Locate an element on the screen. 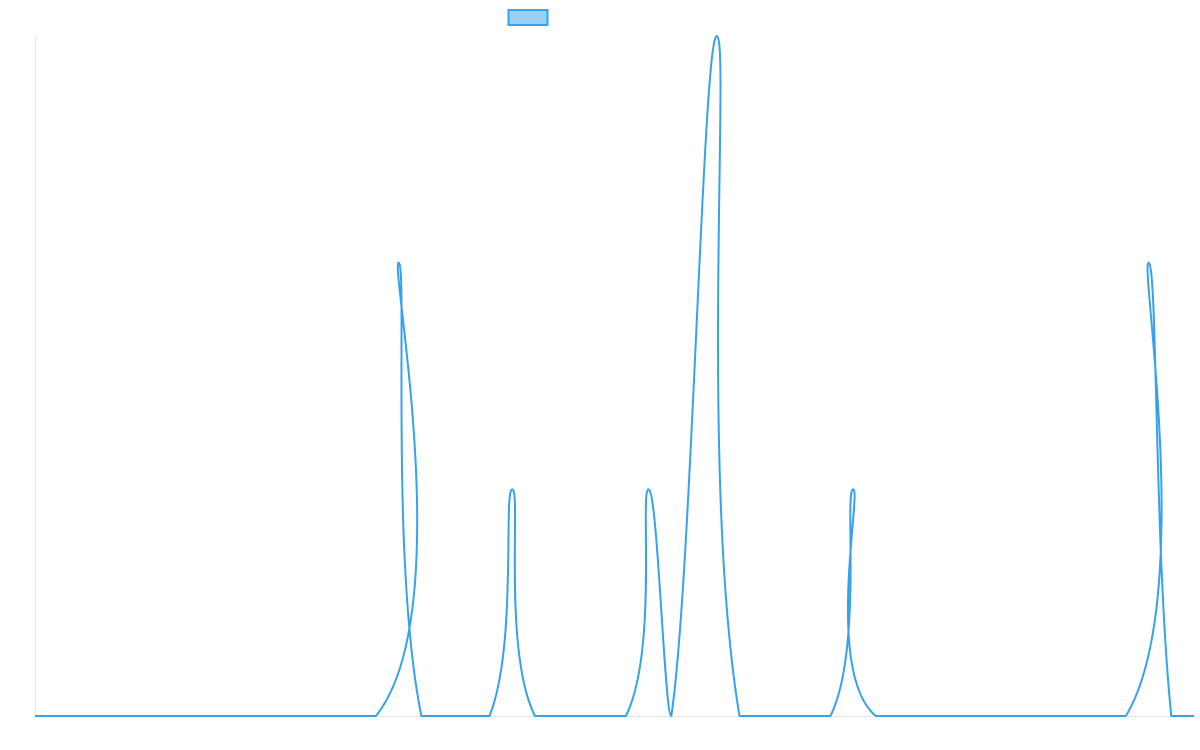  legend-swatch is located at coordinates (528, 17).